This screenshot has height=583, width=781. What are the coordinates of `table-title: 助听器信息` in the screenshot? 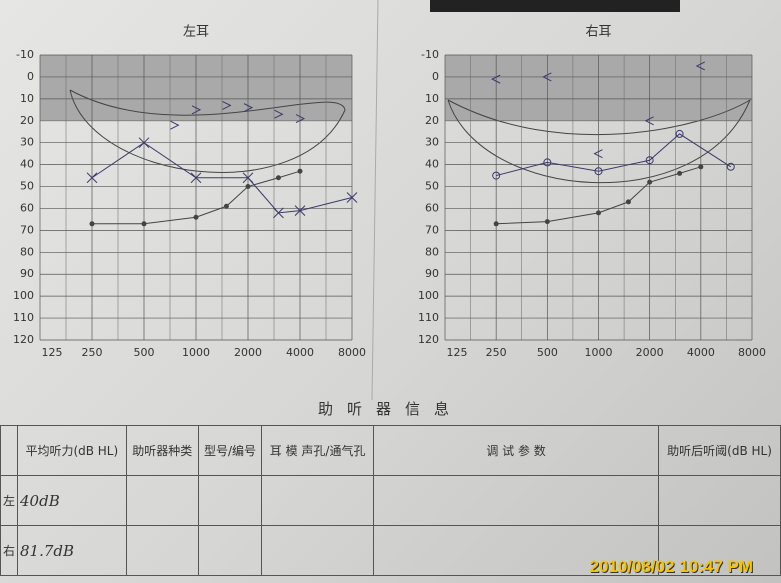 It's located at (390, 409).